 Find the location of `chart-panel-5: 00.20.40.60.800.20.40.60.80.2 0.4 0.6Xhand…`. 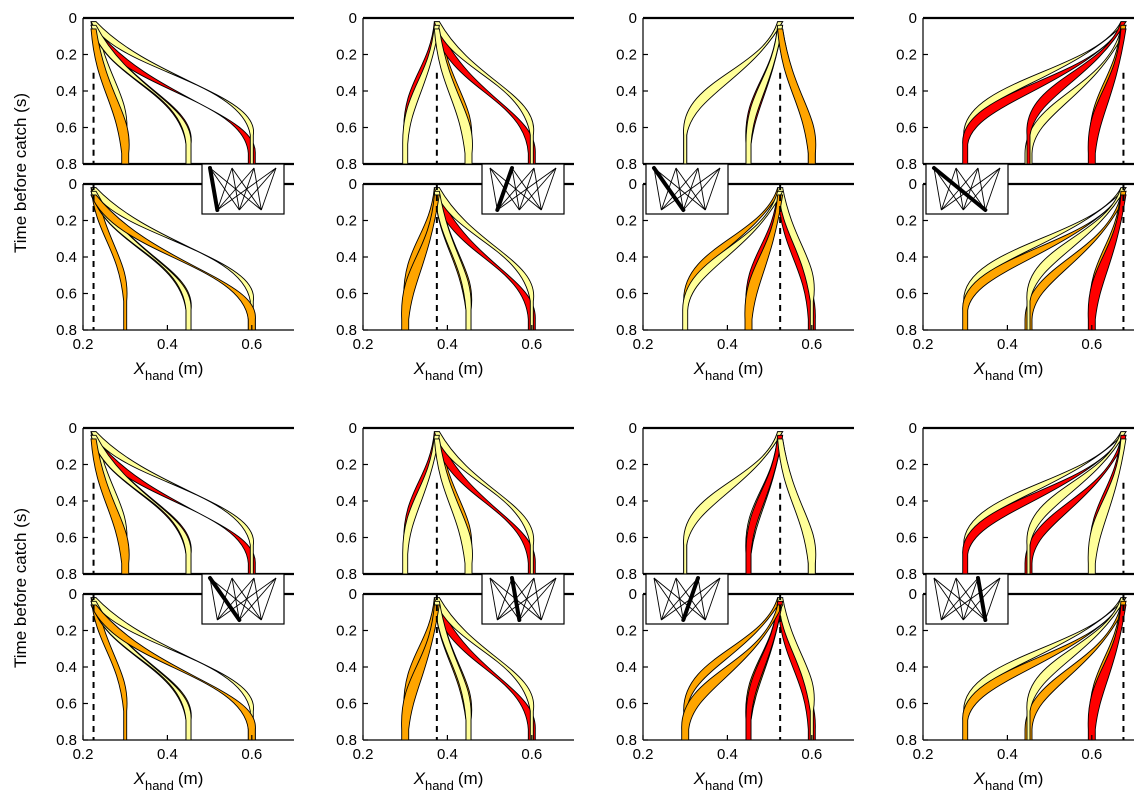

chart-panel-5: 00.20.40.60.800.20.40.60.80.2 0.4 0.6Xhand… is located at coordinates (175, 606).